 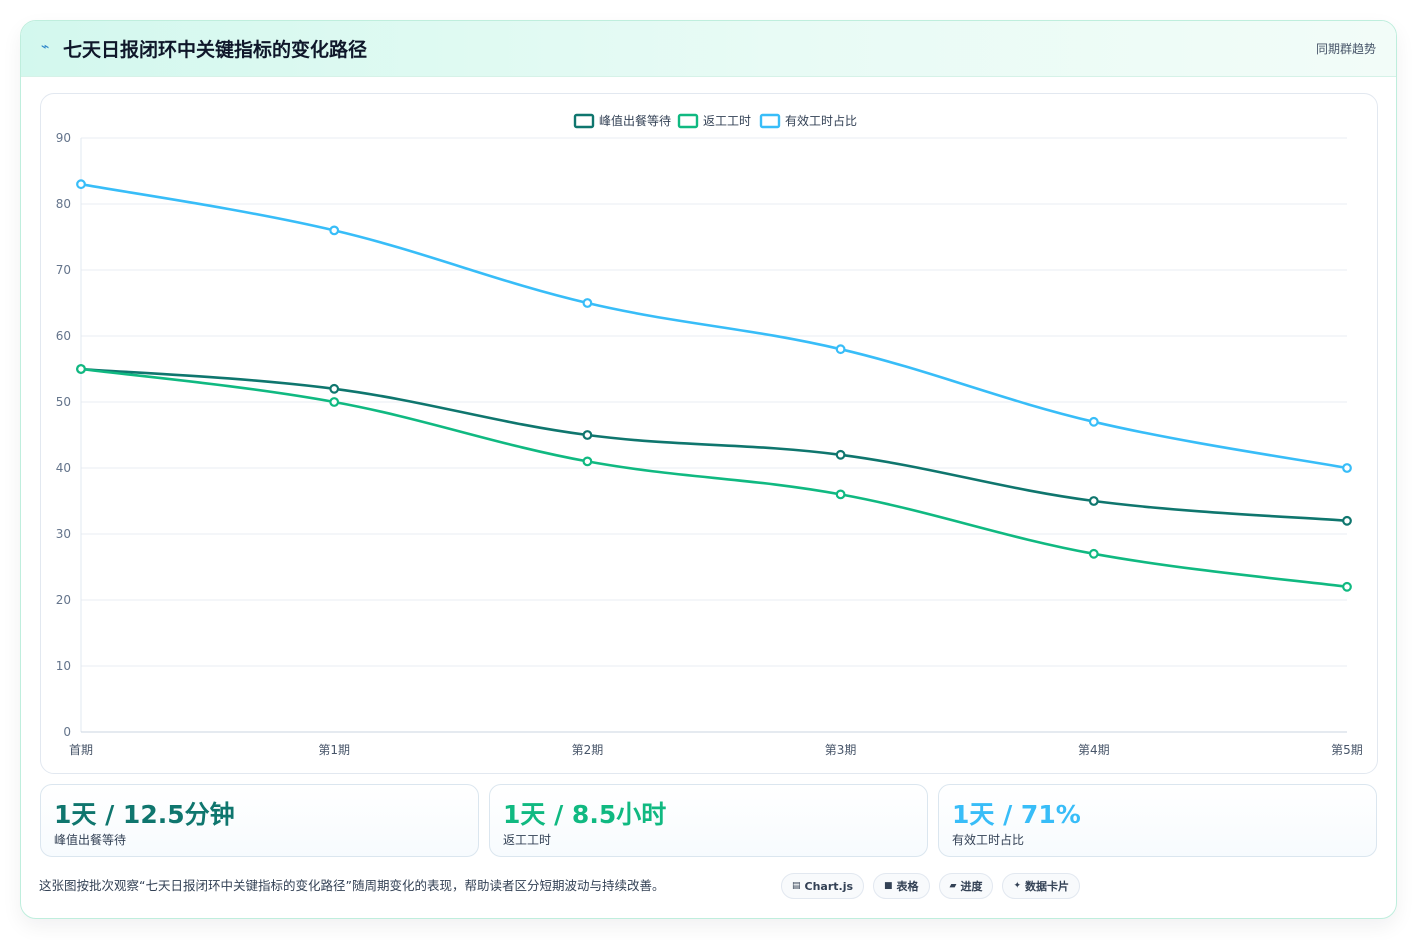 What do you see at coordinates (63, 138) in the screenshot?
I see `y-tick-label: 90` at bounding box center [63, 138].